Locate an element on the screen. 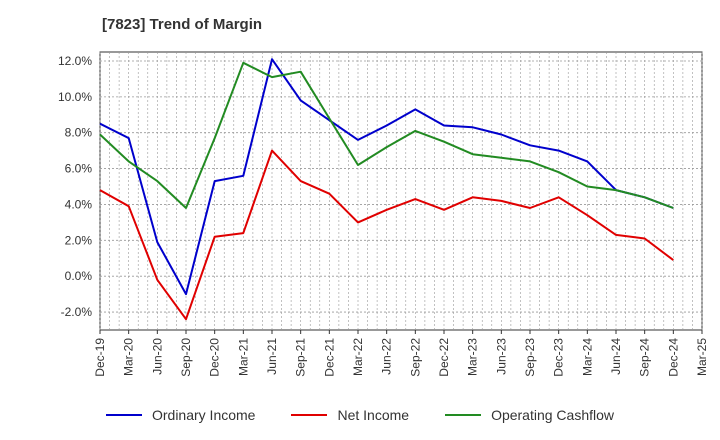 The image size is (720, 440). x-tick-label: Jun-23 is located at coordinates (501, 356).